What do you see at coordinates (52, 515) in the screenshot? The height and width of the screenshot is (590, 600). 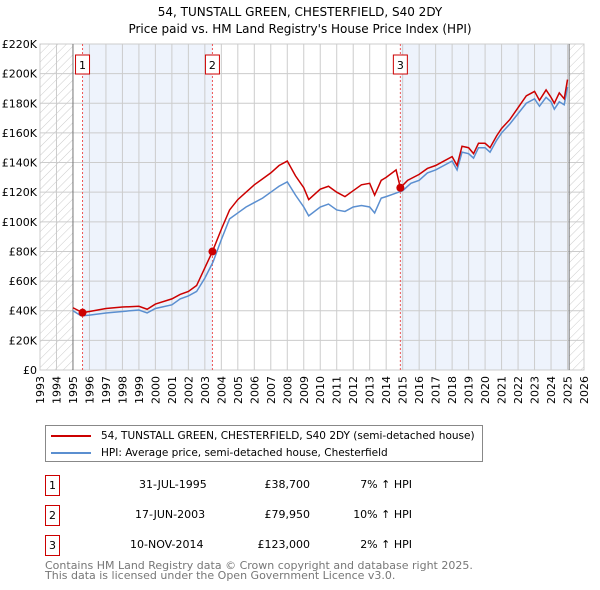 I see `sale-number: 2` at bounding box center [52, 515].